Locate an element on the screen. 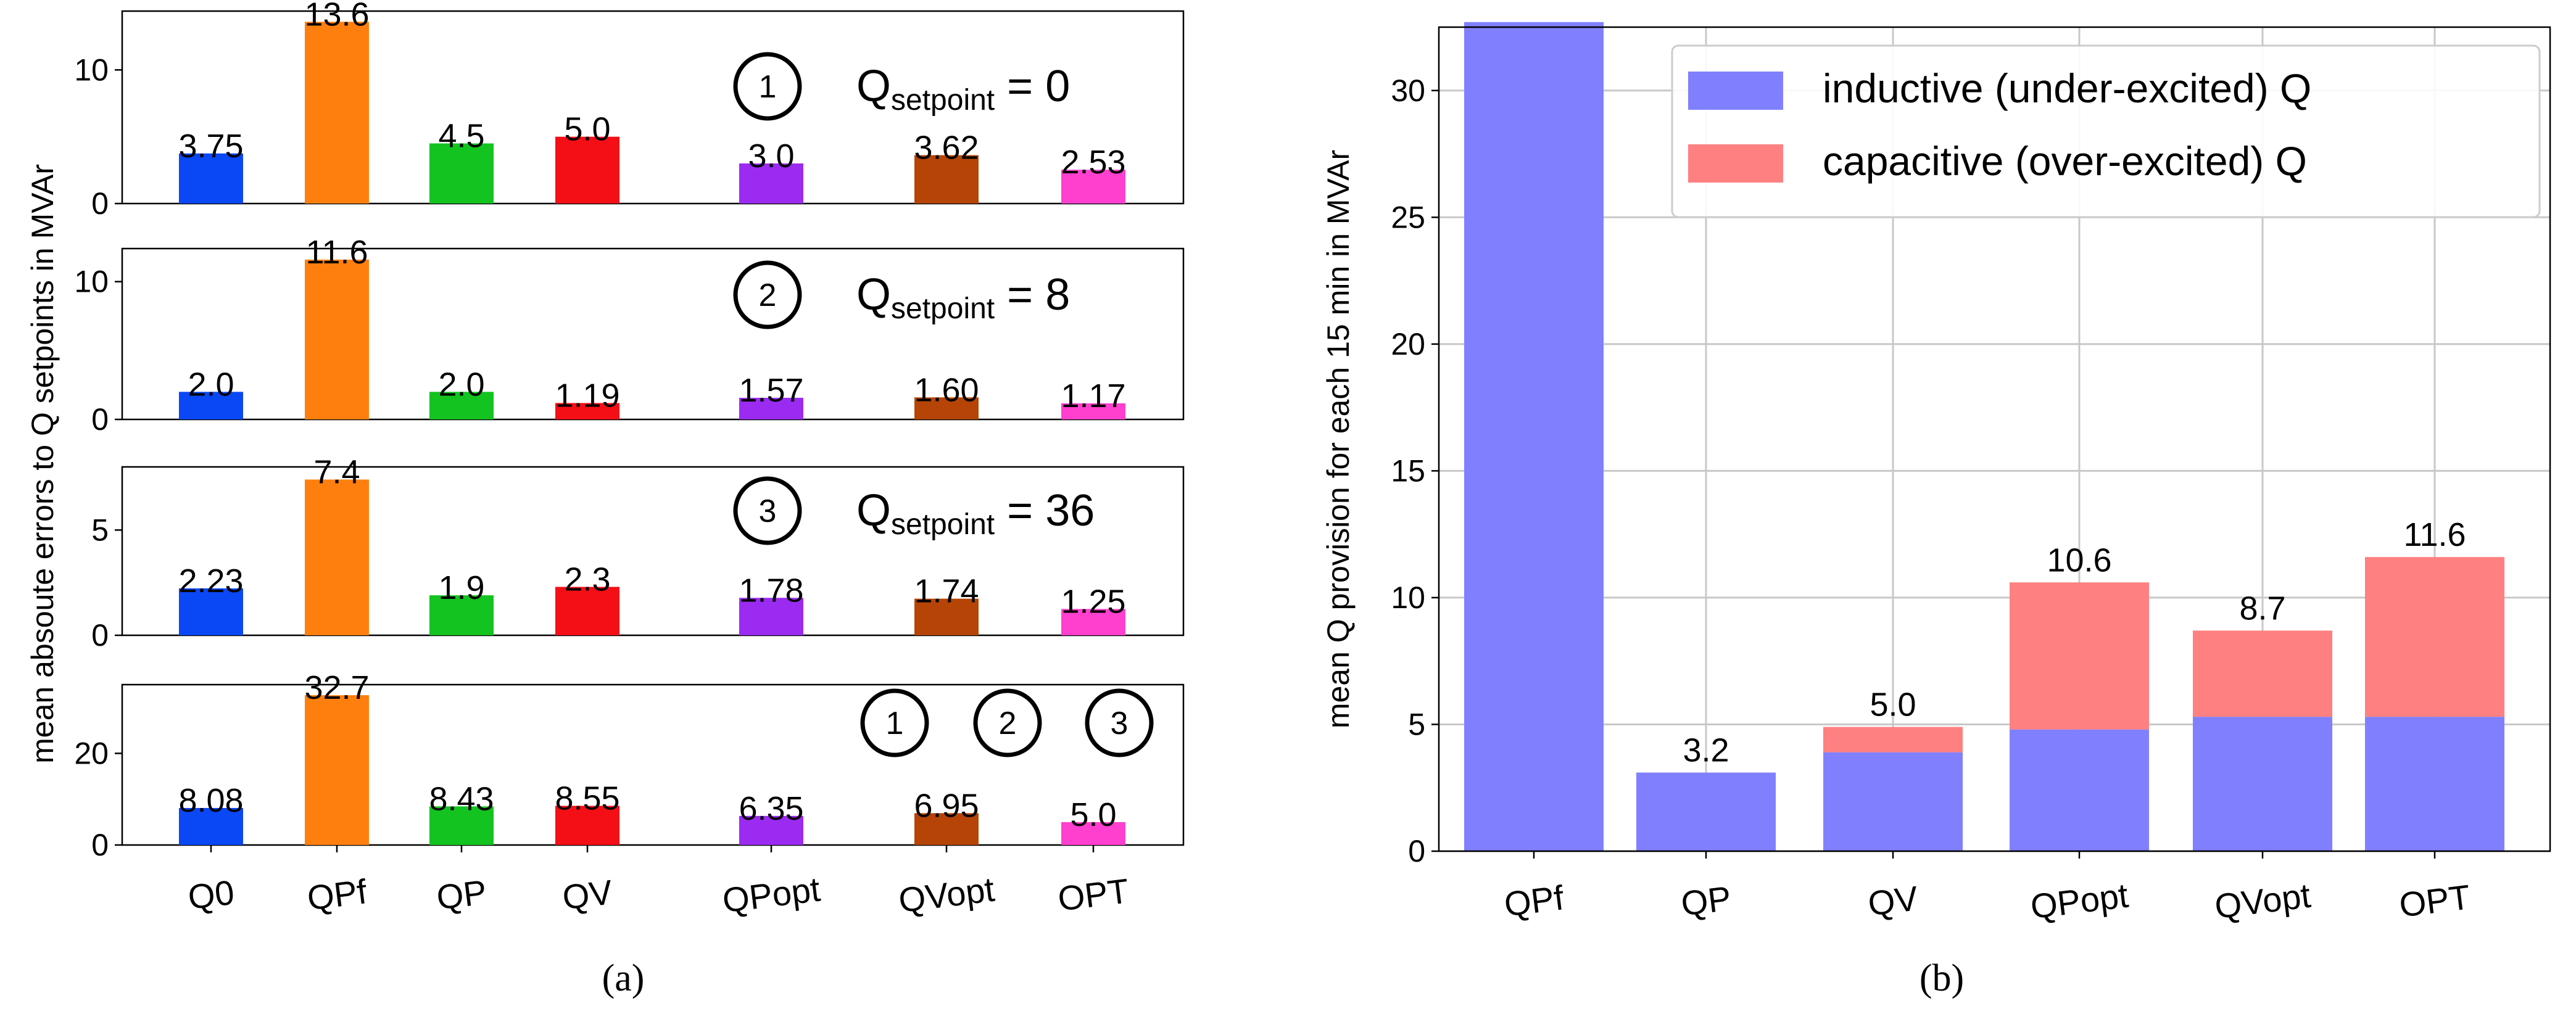 The image size is (2576, 1014). data-label: 6.95 is located at coordinates (946, 805).